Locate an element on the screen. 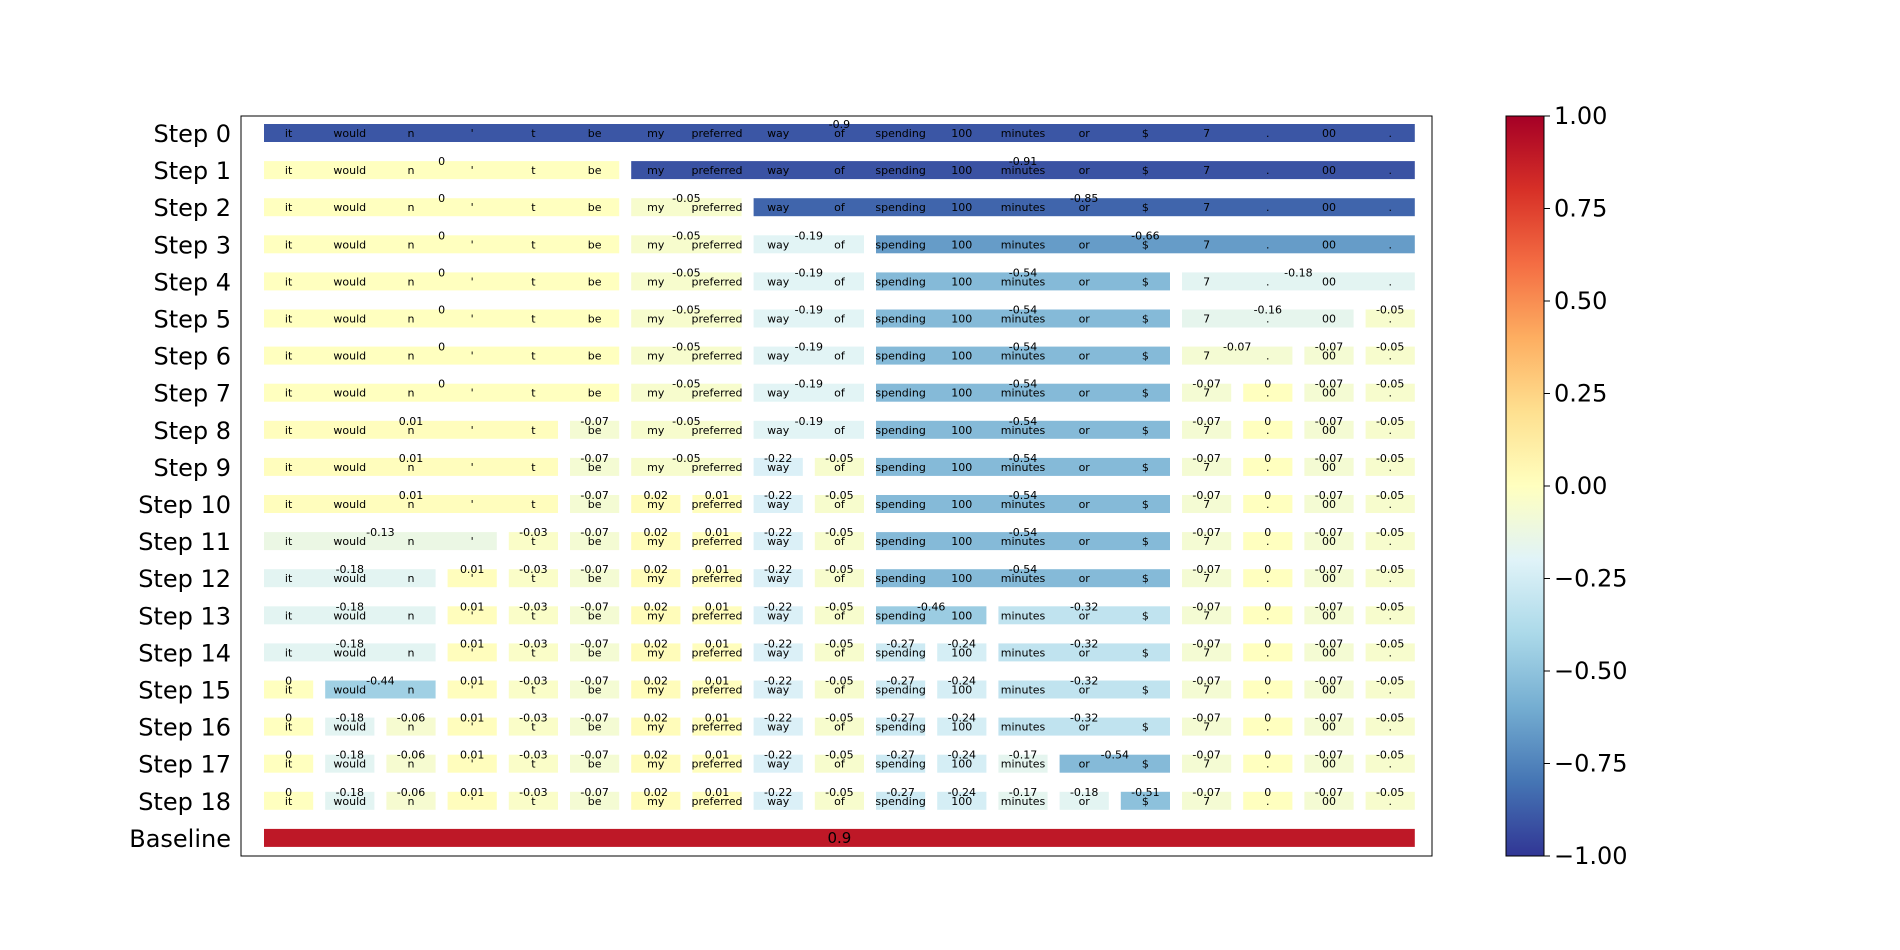  segment-value: -0.03 is located at coordinates (533, 755).